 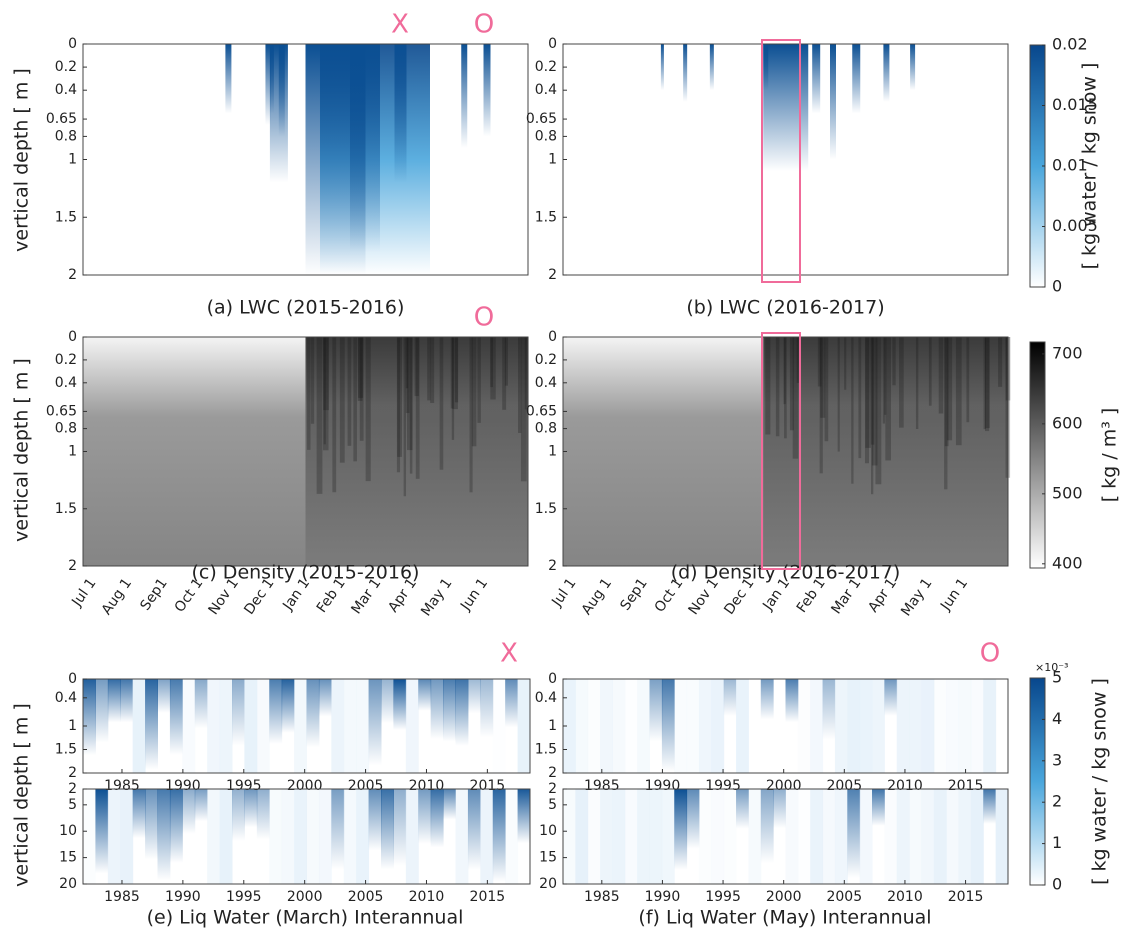 I want to click on colorbar-tick-label: 1, so click(x=1057, y=842).